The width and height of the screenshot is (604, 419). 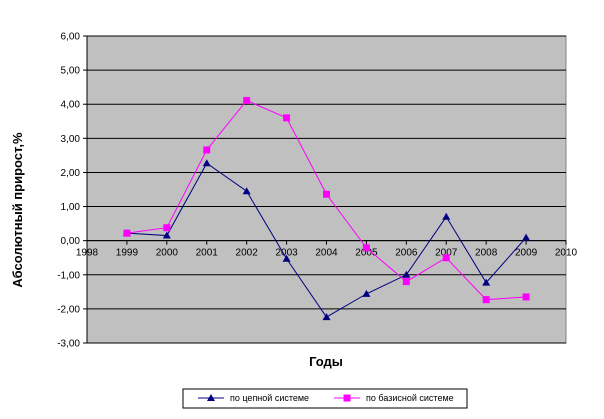 What do you see at coordinates (68, 344) in the screenshot?
I see `y-tick-label: -3,00` at bounding box center [68, 344].